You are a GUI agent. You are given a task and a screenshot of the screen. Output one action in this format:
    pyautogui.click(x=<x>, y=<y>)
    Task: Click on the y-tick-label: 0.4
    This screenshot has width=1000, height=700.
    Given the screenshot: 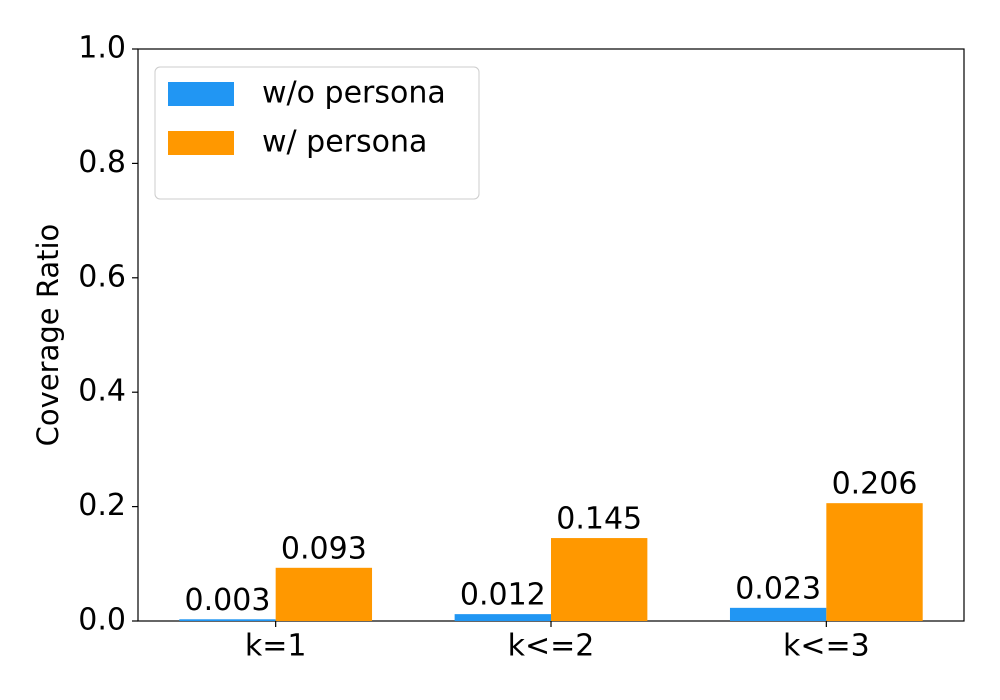 What is the action you would take?
    pyautogui.click(x=102, y=391)
    